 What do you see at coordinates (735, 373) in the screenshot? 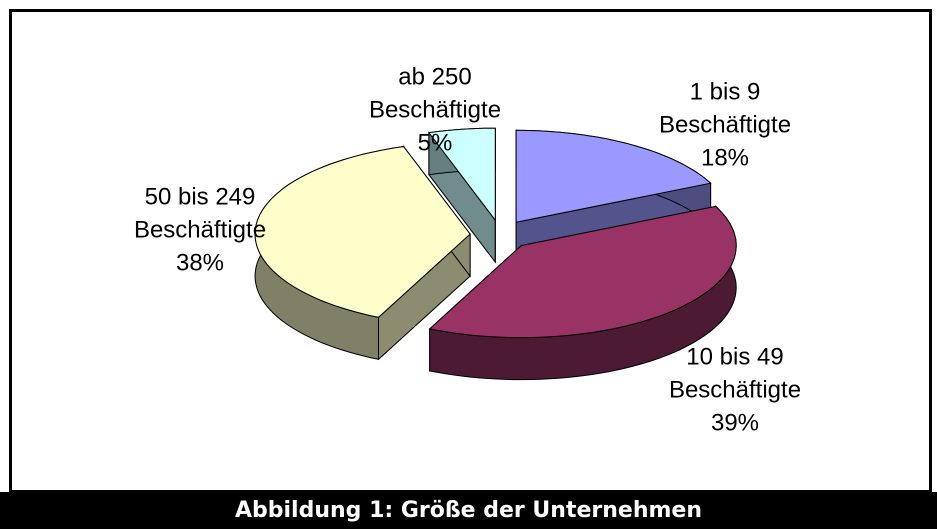
I see `slice-label: 10 bis 49 Beschäftigte` at bounding box center [735, 373].